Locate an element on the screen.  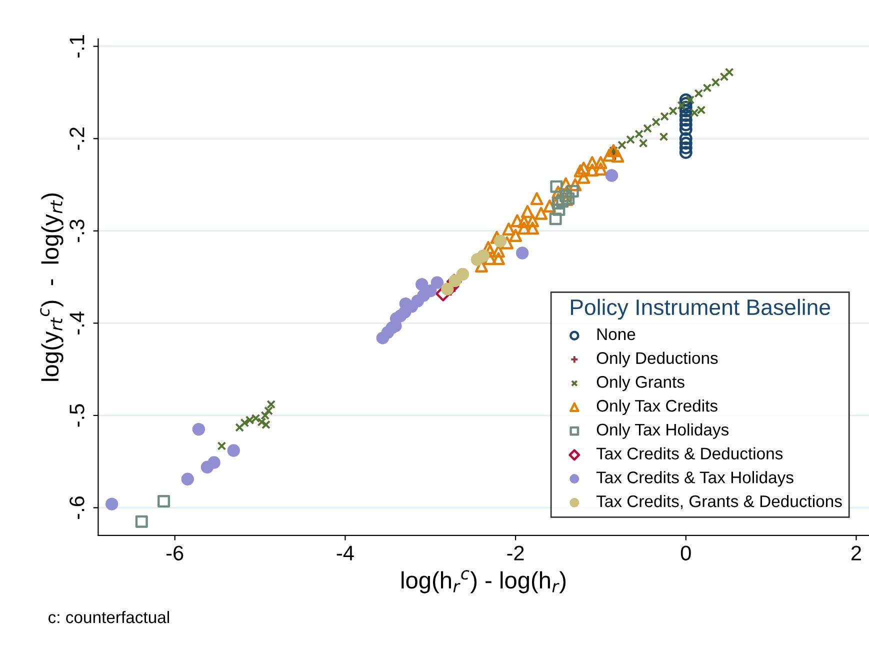
y-tick-label: -.2 is located at coordinates (77, 138).